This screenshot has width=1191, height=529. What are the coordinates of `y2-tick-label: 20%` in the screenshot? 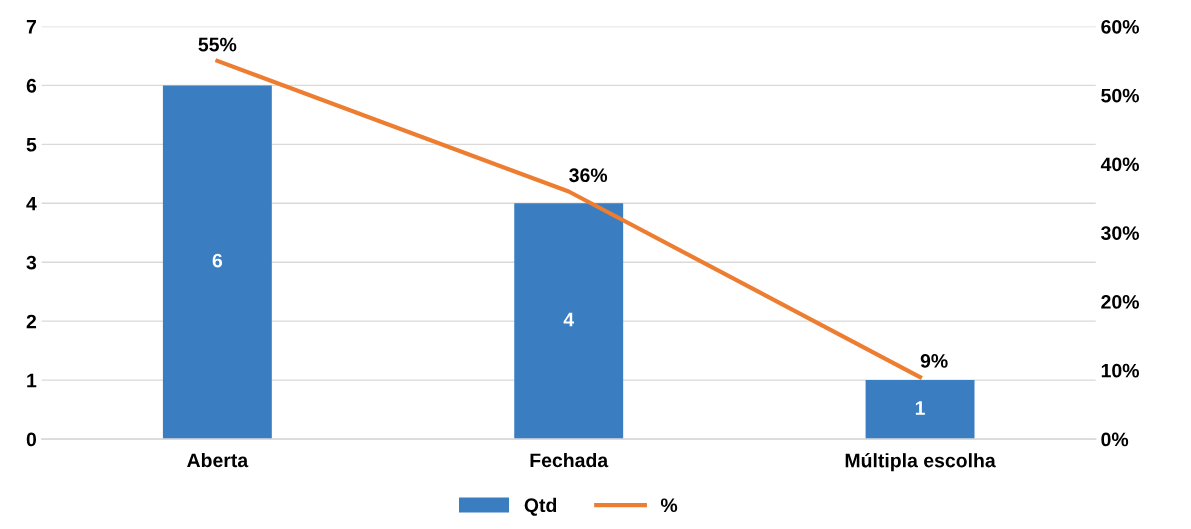 It's located at (1120, 302).